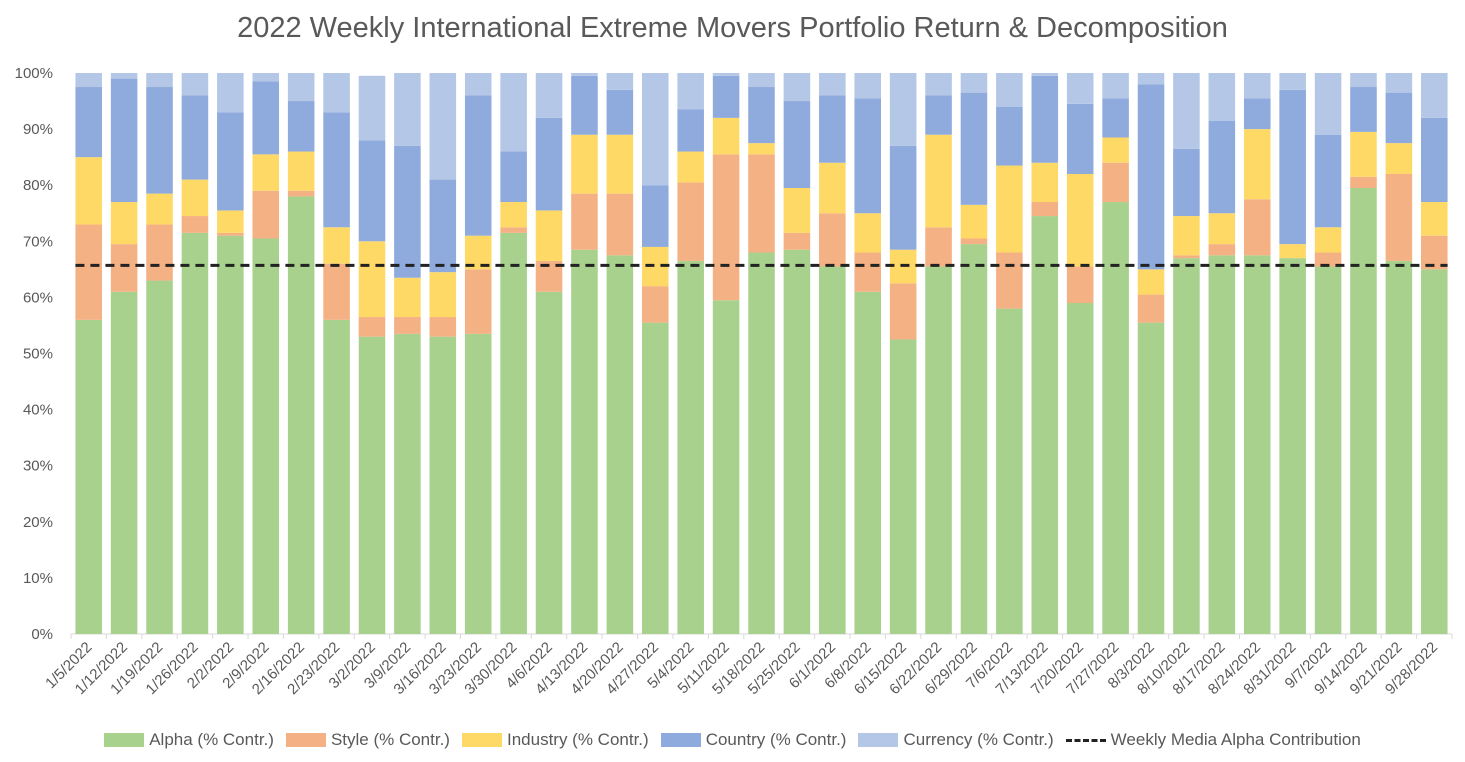  What do you see at coordinates (211, 739) in the screenshot?
I see `legend-label-alpha: Alpha (% Contr.)` at bounding box center [211, 739].